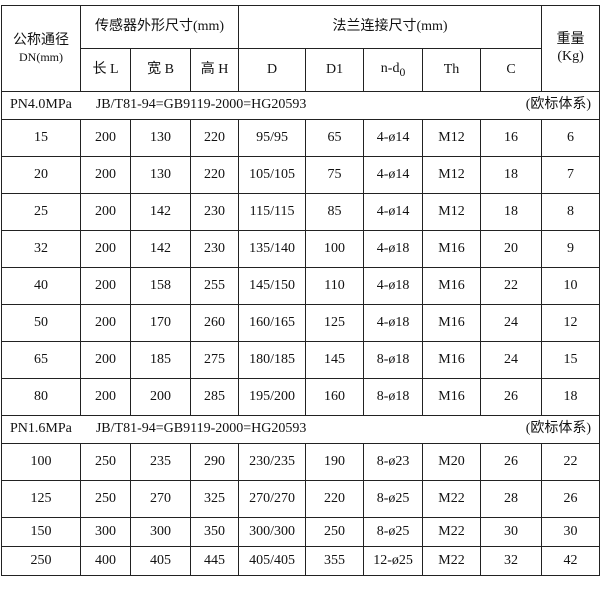 Image resolution: width=600 pixels, height=590 pixels. I want to click on cell: 105/105, so click(272, 175).